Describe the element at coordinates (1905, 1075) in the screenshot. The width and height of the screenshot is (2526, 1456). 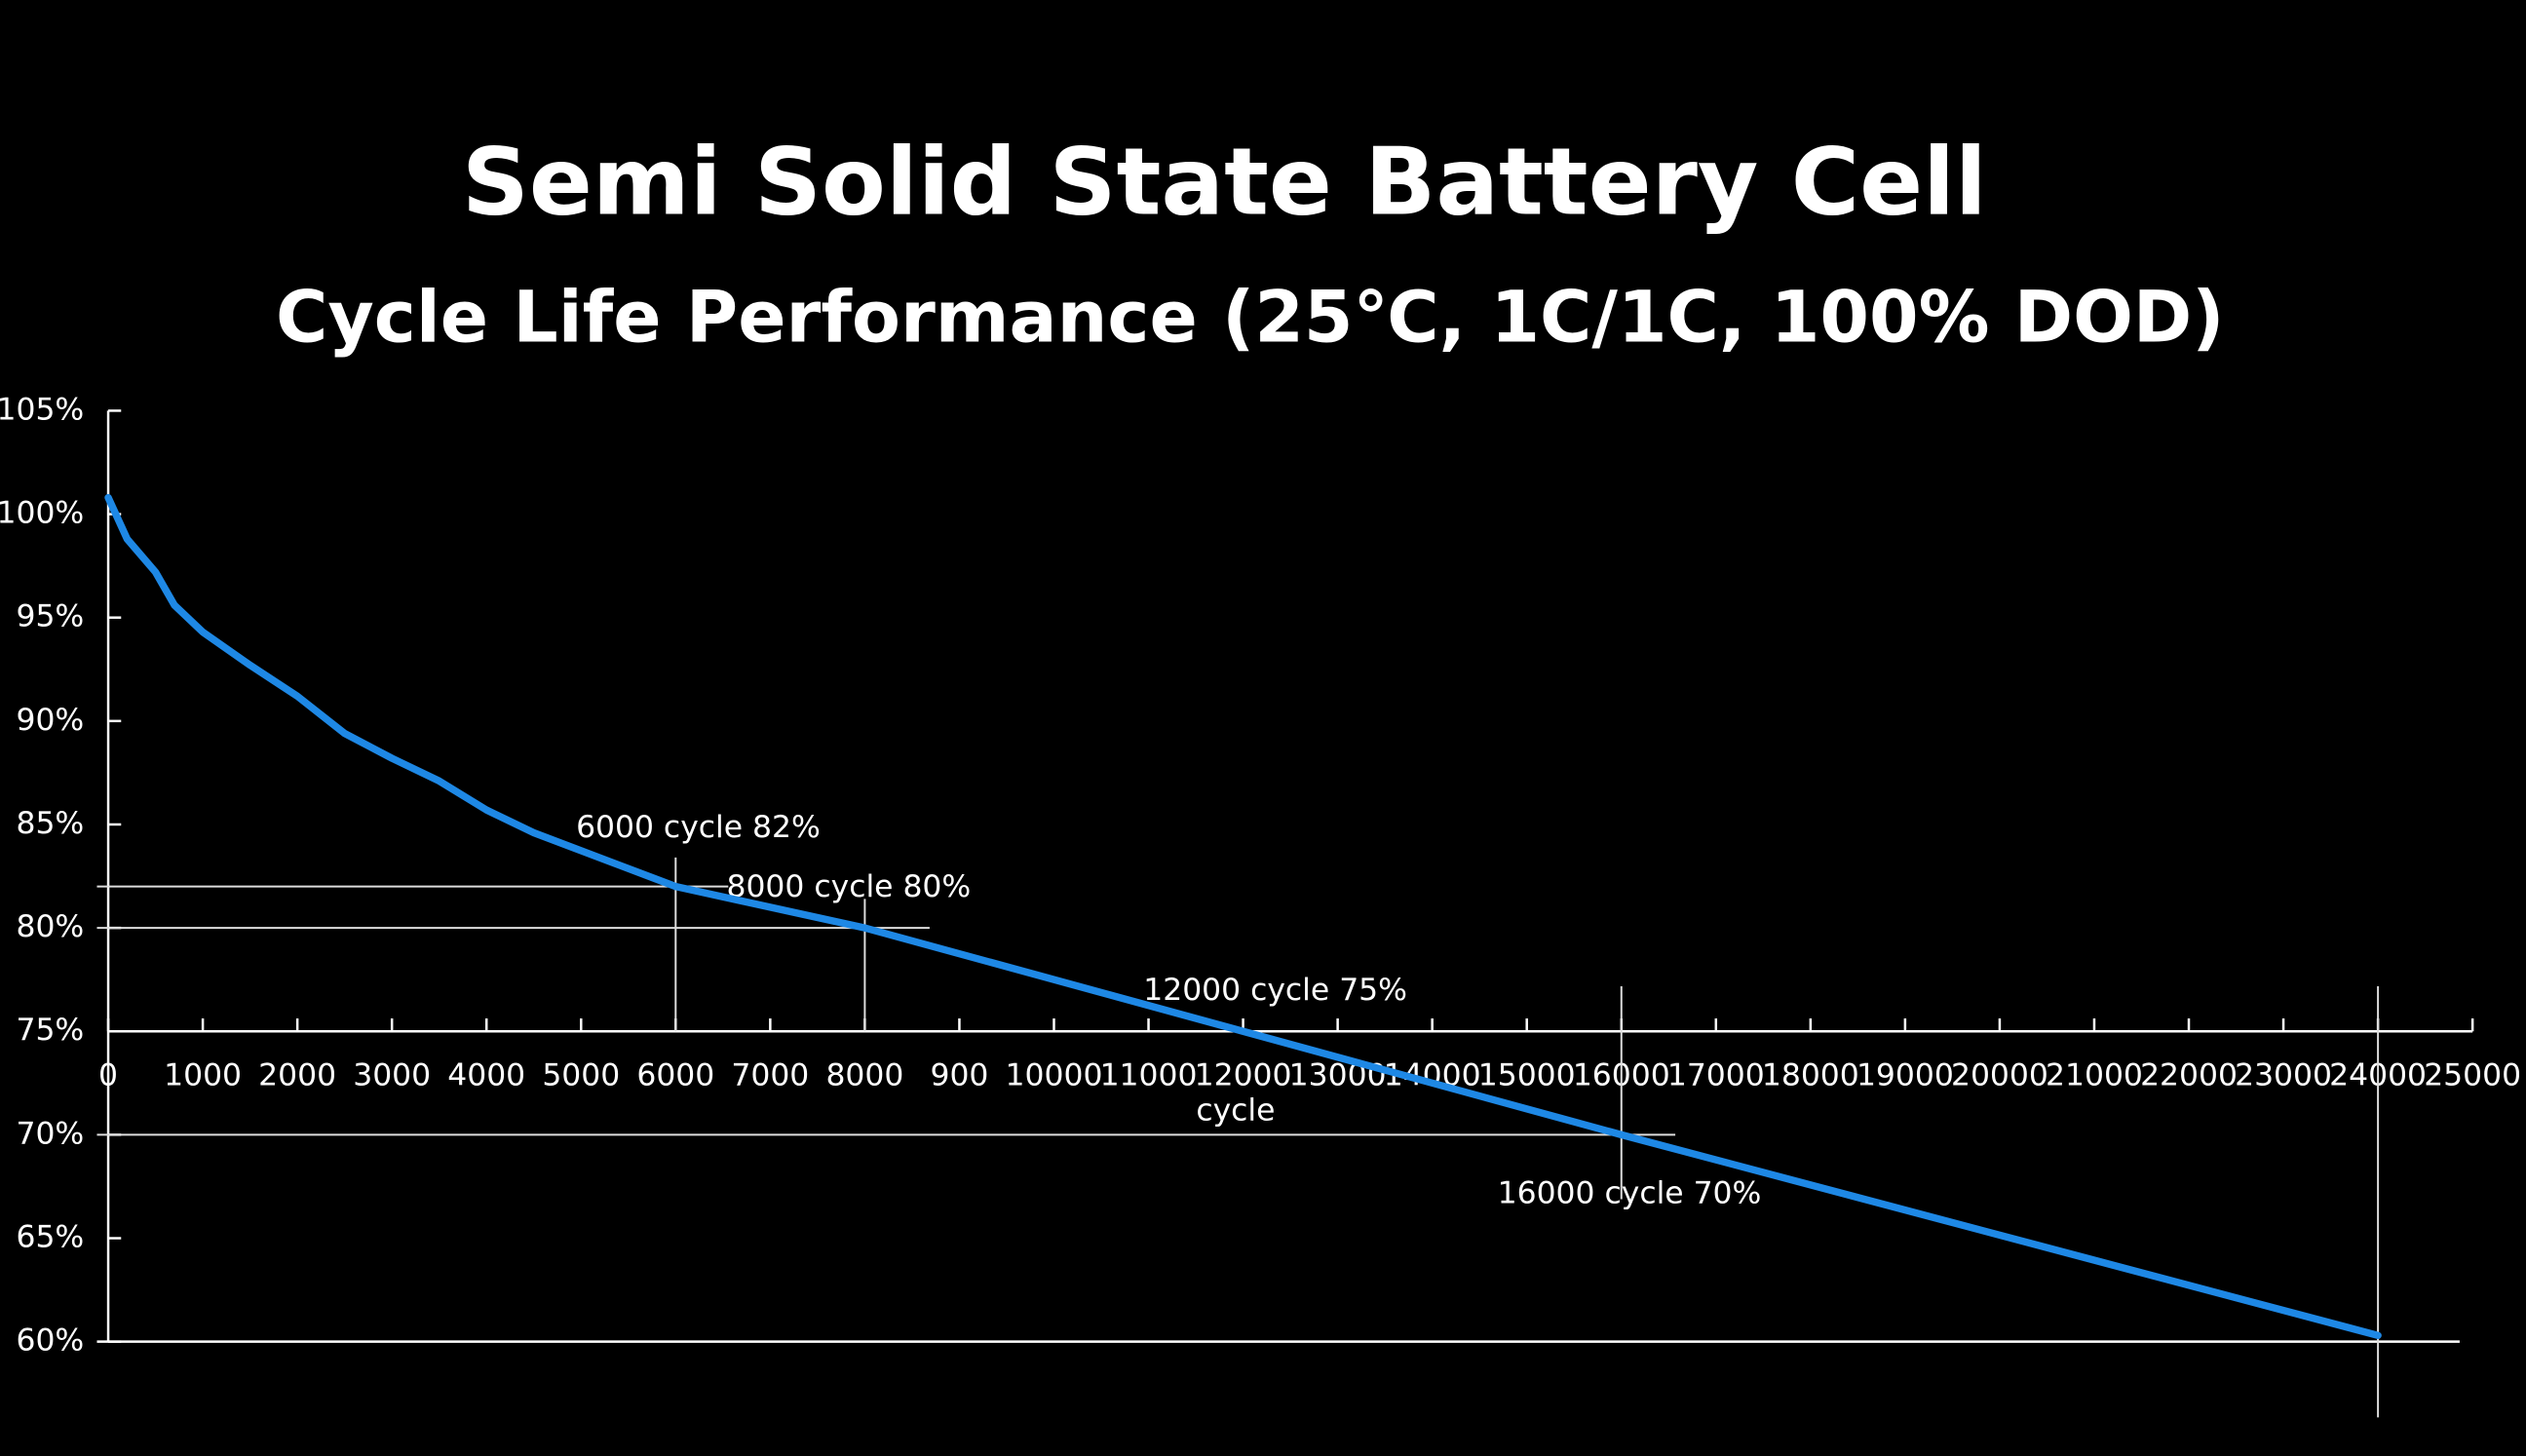
I see `x-tick-label: 19000` at that location.